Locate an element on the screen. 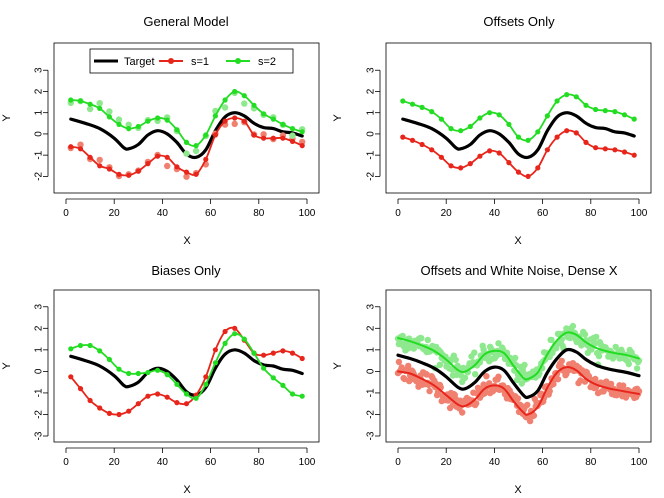 The width and height of the screenshot is (664, 498). y-tick-label: 1 is located at coordinates (39, 112).